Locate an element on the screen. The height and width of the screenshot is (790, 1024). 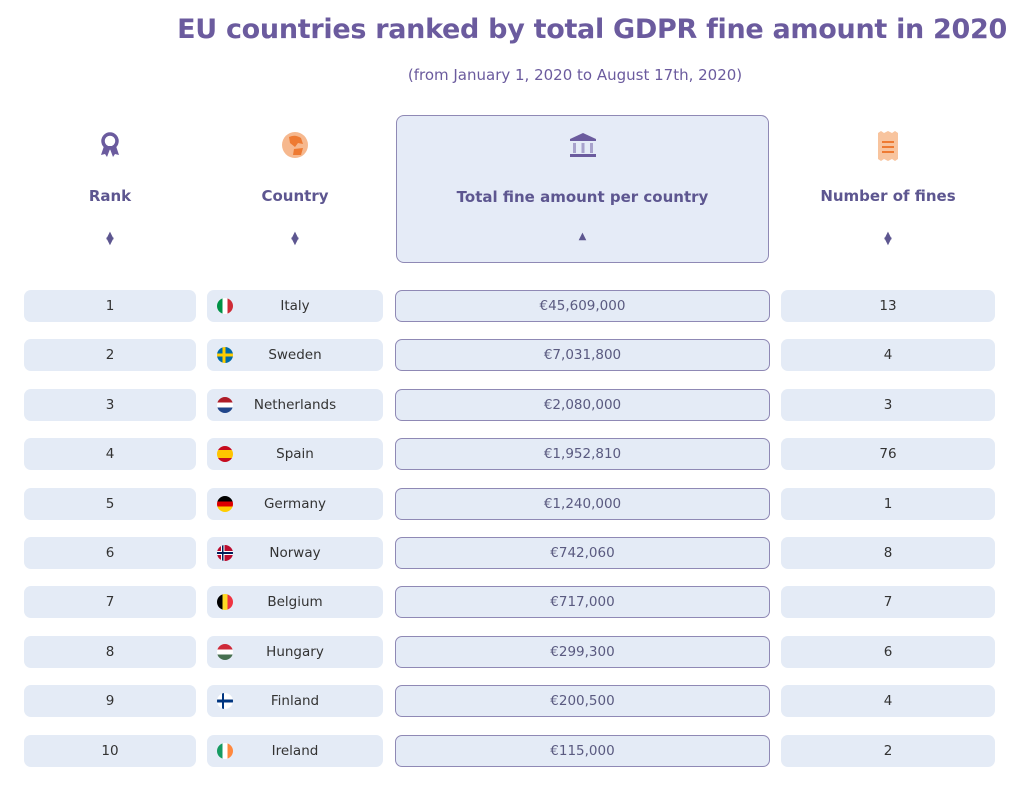
column-header-number-of-fines: Number of fines ▲ ▼ is located at coordinates (888, 189).